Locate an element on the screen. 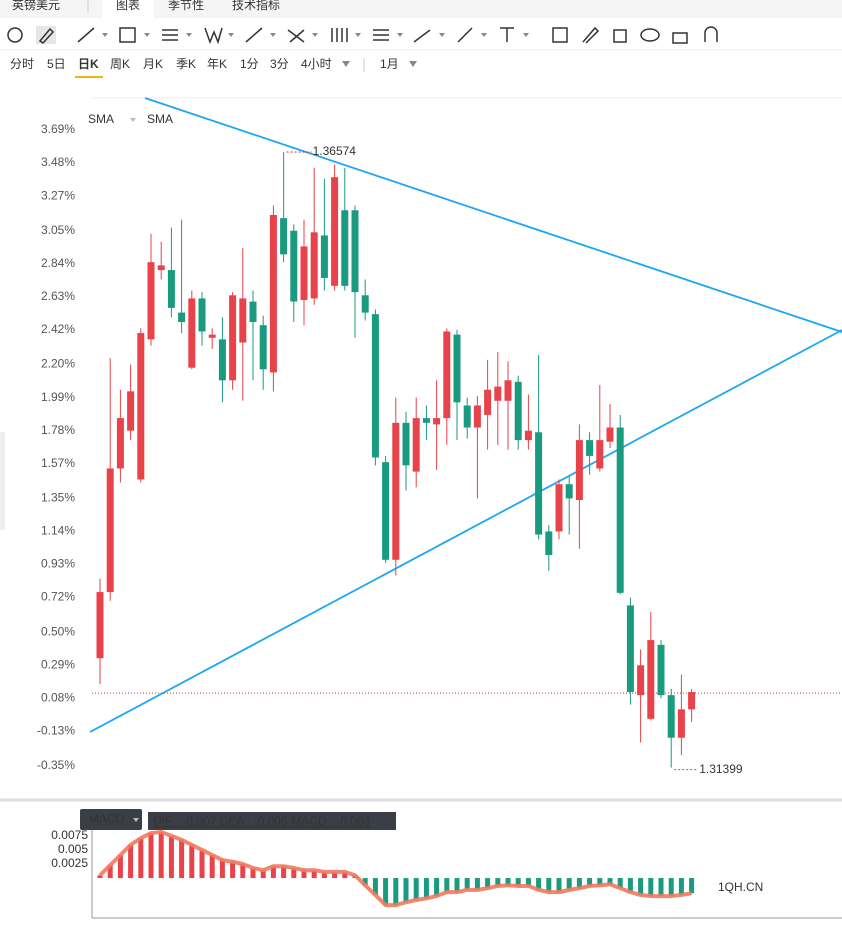 This screenshot has height=925, width=842. tab: 技术指标 is located at coordinates (256, 6).